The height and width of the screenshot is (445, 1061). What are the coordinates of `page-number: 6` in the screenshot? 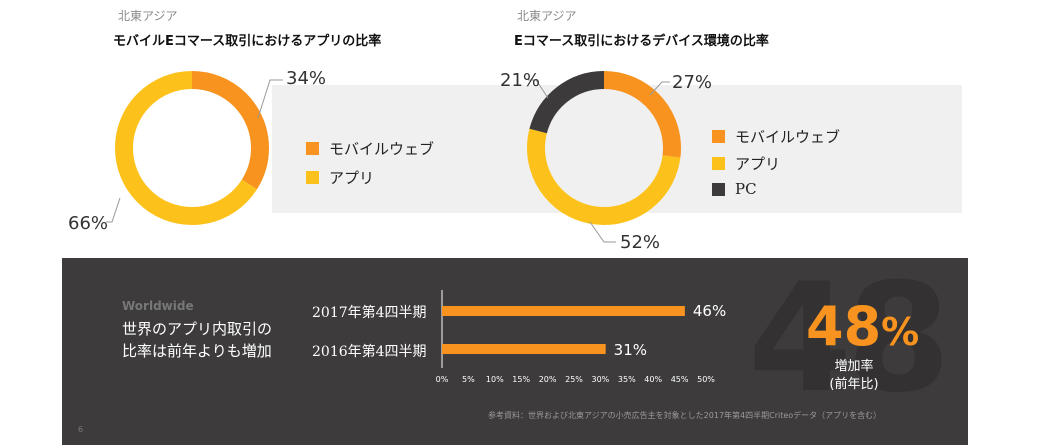 It's located at (81, 429).